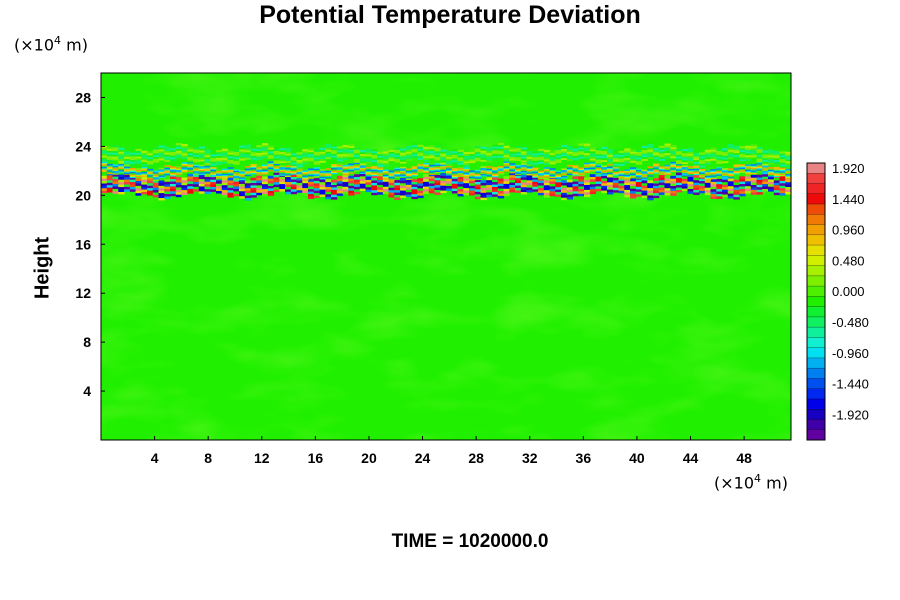 This screenshot has height=600, width=900. Describe the element at coordinates (816, 301) in the screenshot. I see `colorbar-frame` at that location.